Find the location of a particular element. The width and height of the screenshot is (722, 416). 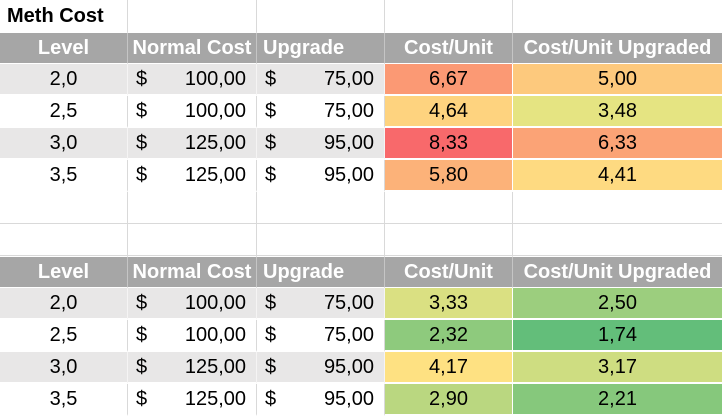

cell-cost-unit: 8,33 is located at coordinates (449, 144).